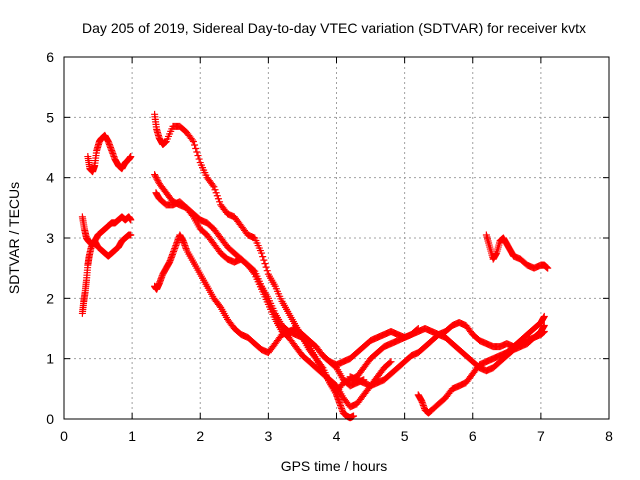  Describe the element at coordinates (50, 238) in the screenshot. I see `y-tick-label: 3` at that location.